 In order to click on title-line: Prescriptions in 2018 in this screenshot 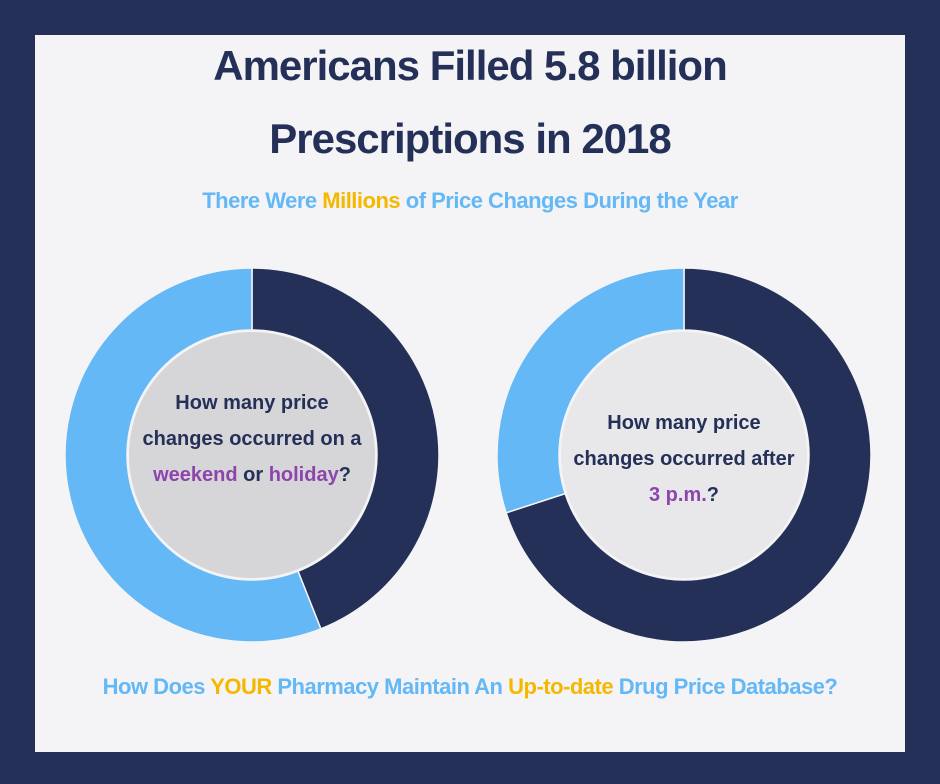, I will do `click(470, 138)`.